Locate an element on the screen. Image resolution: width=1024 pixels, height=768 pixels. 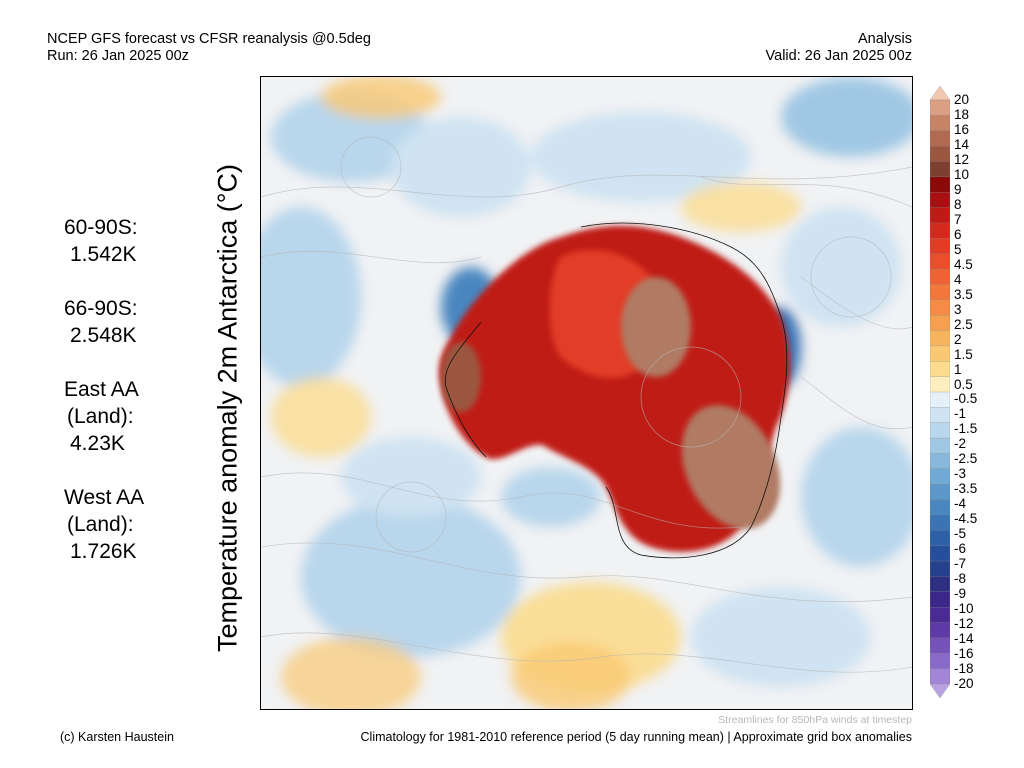
stat-60-90s: 60-90S: 1.542K is located at coordinates (104, 241).